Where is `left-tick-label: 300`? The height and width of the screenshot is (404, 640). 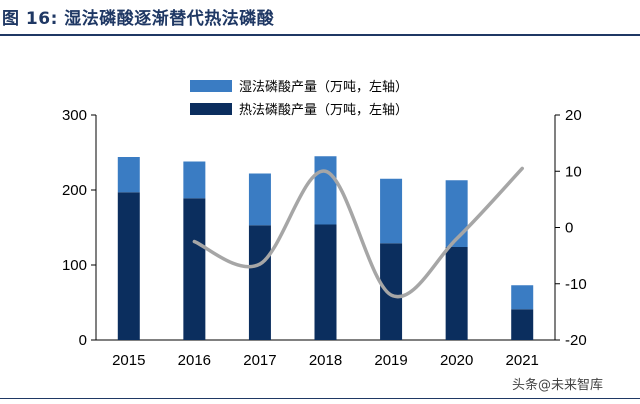
left-tick-label: 300 is located at coordinates (74, 115).